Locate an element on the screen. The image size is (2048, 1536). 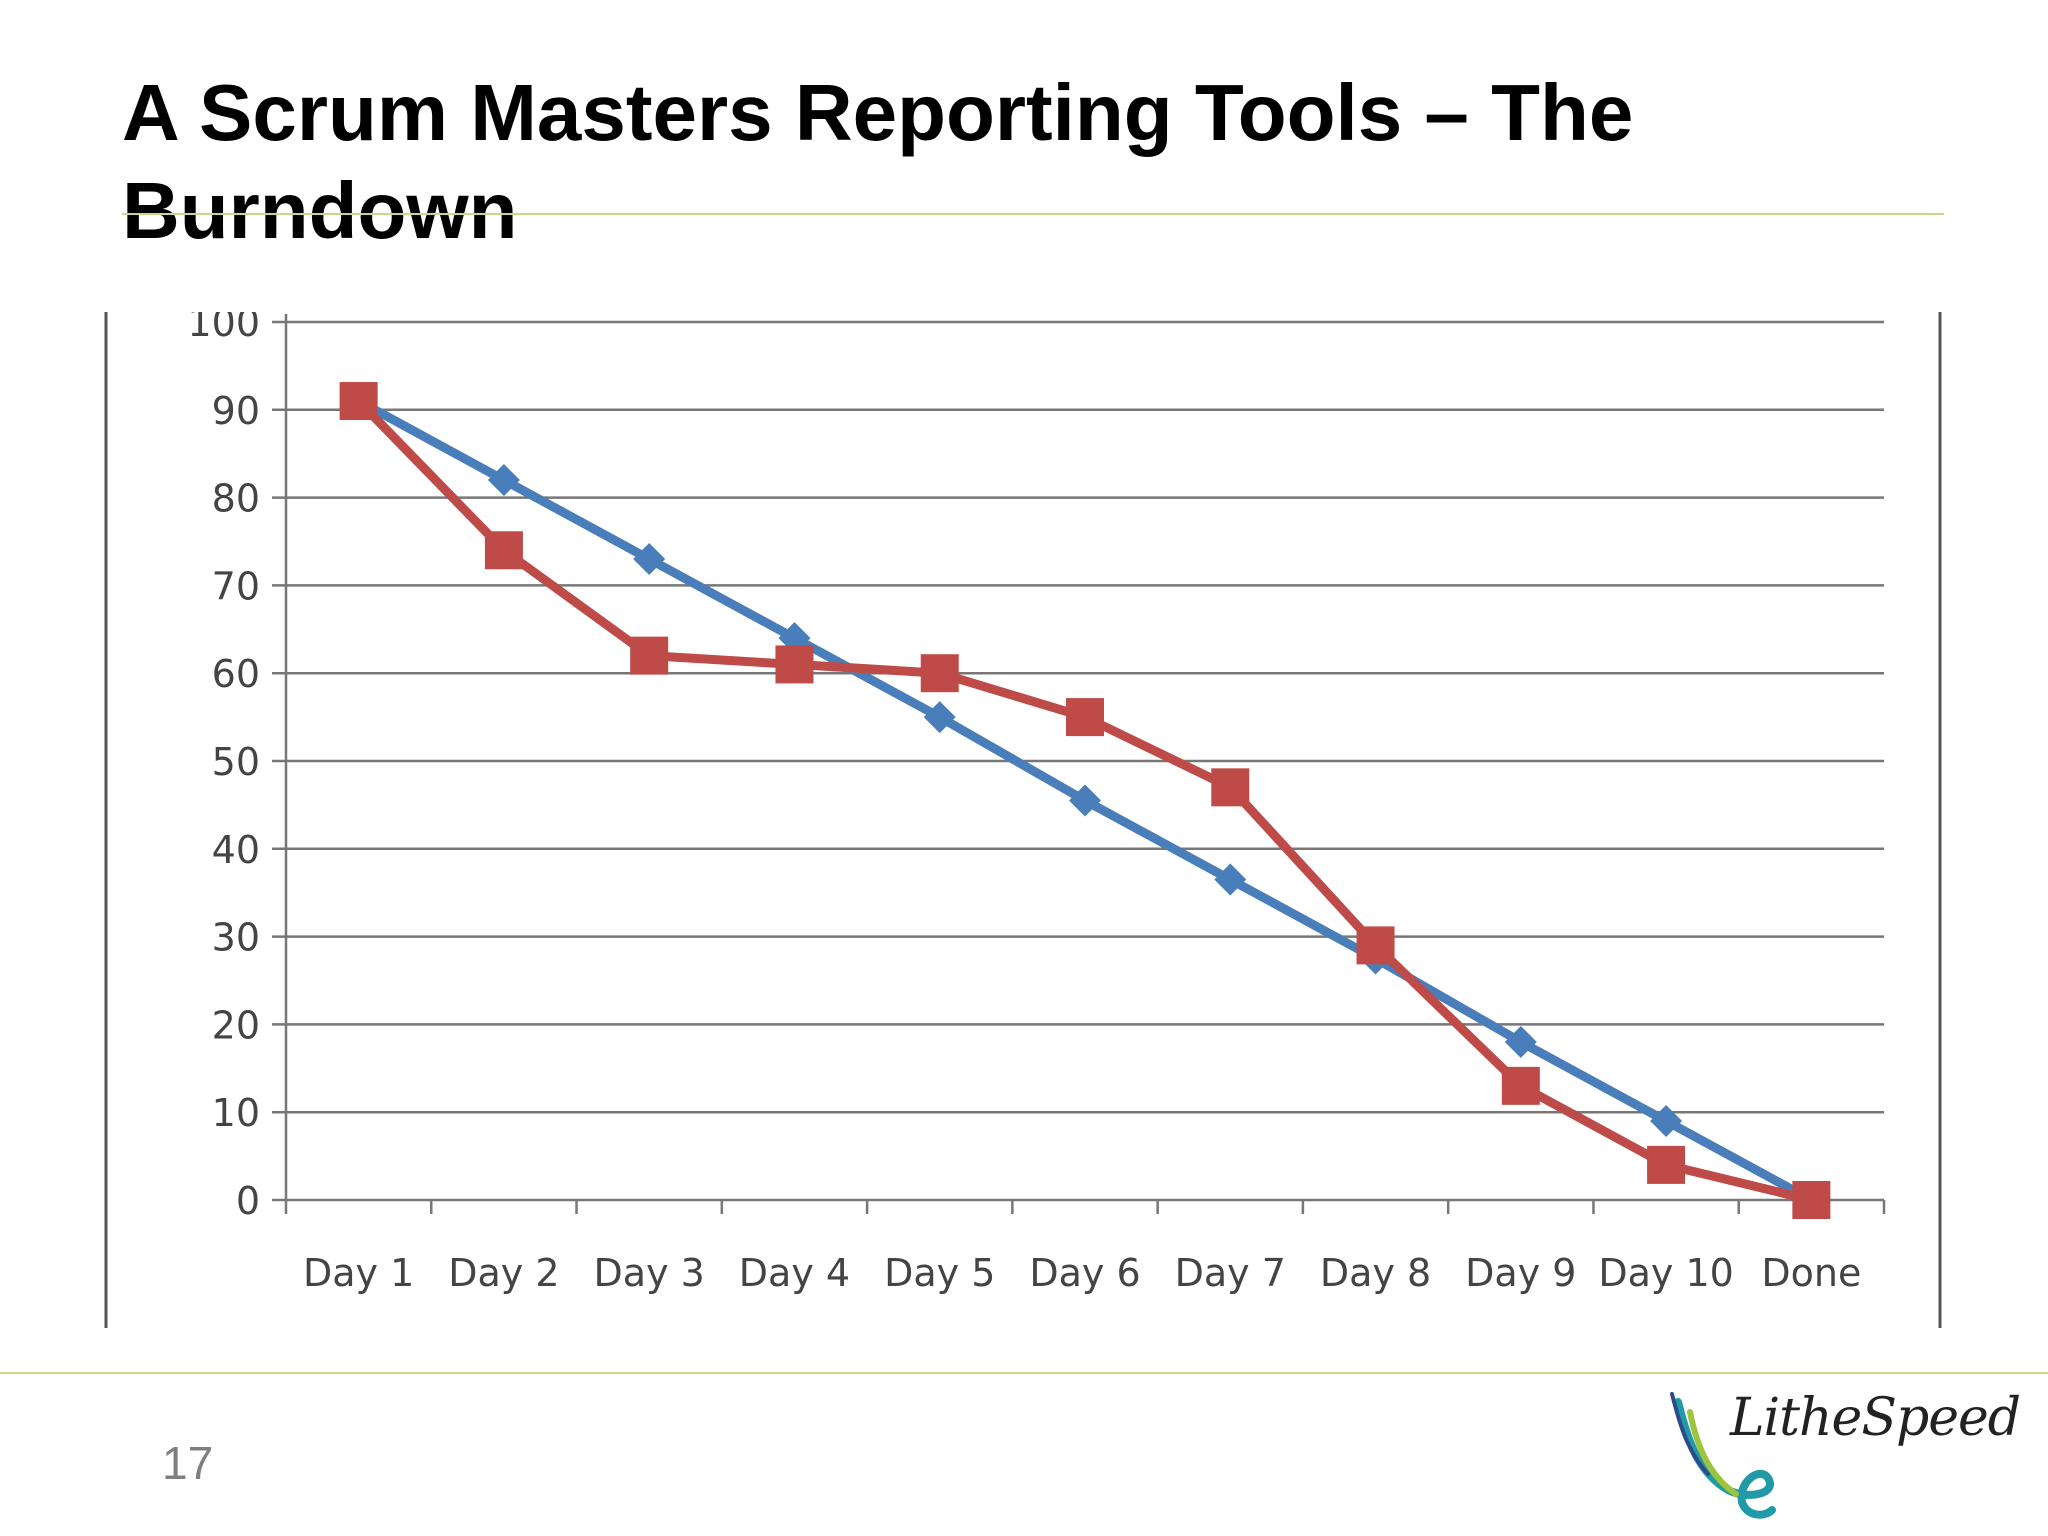
x-tick-label: Day 4 is located at coordinates (794, 1273).